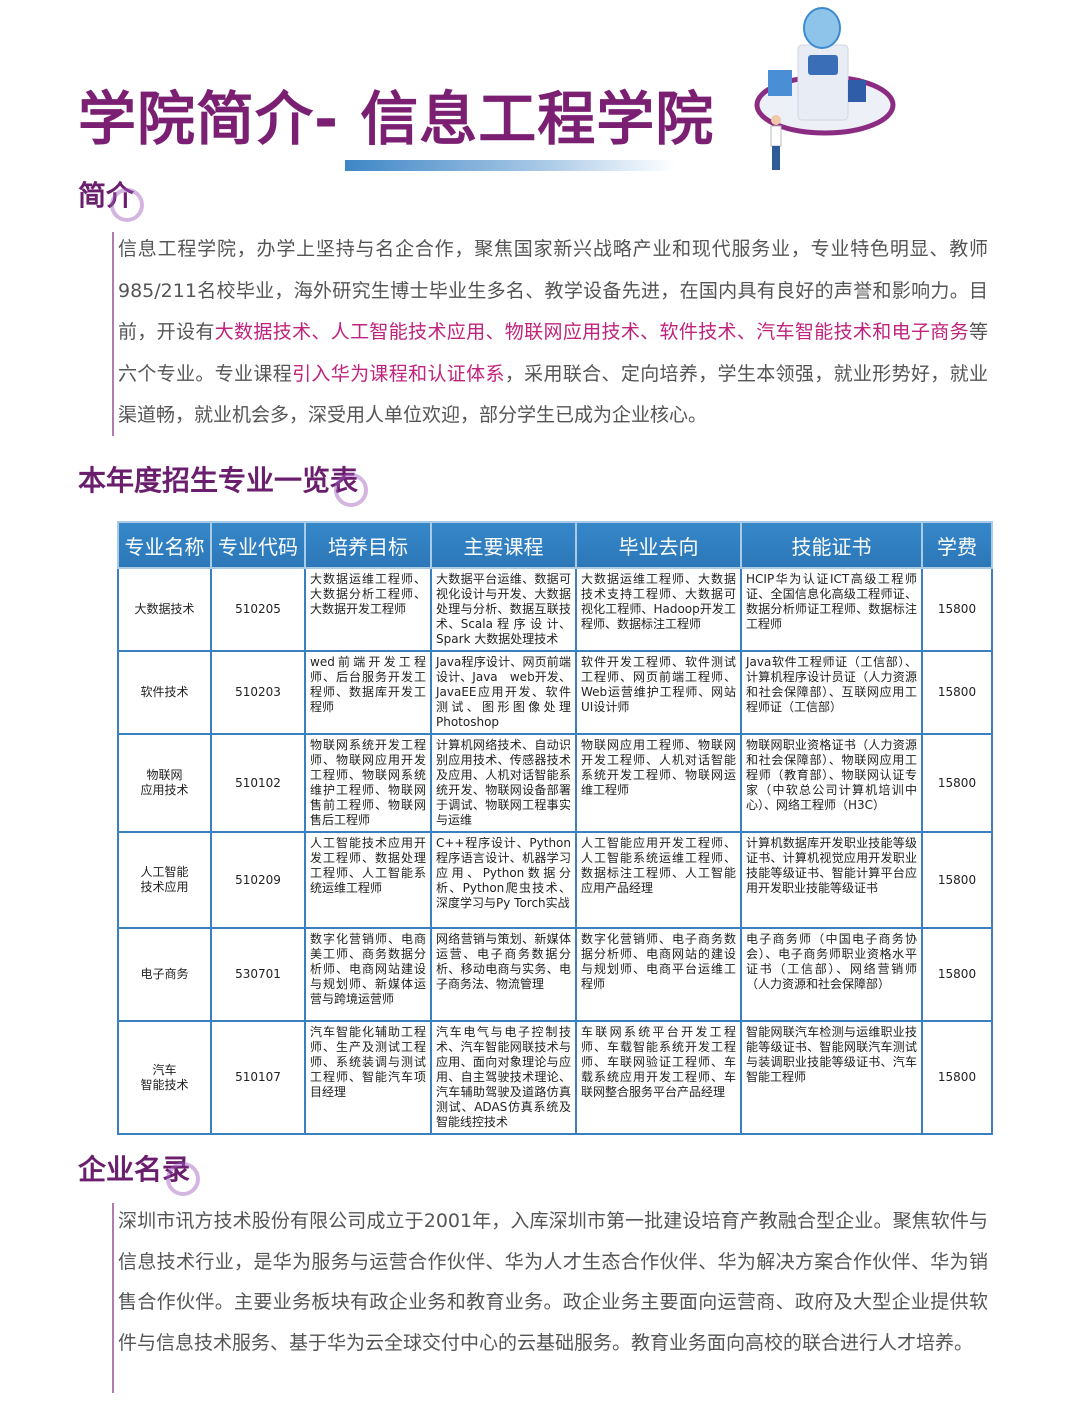 The height and width of the screenshot is (1414, 1065). What do you see at coordinates (368, 692) in the screenshot?
I see `training-goal: wed前端开发工程师、后台服务开发工程师、数据库开发工程师` at bounding box center [368, 692].